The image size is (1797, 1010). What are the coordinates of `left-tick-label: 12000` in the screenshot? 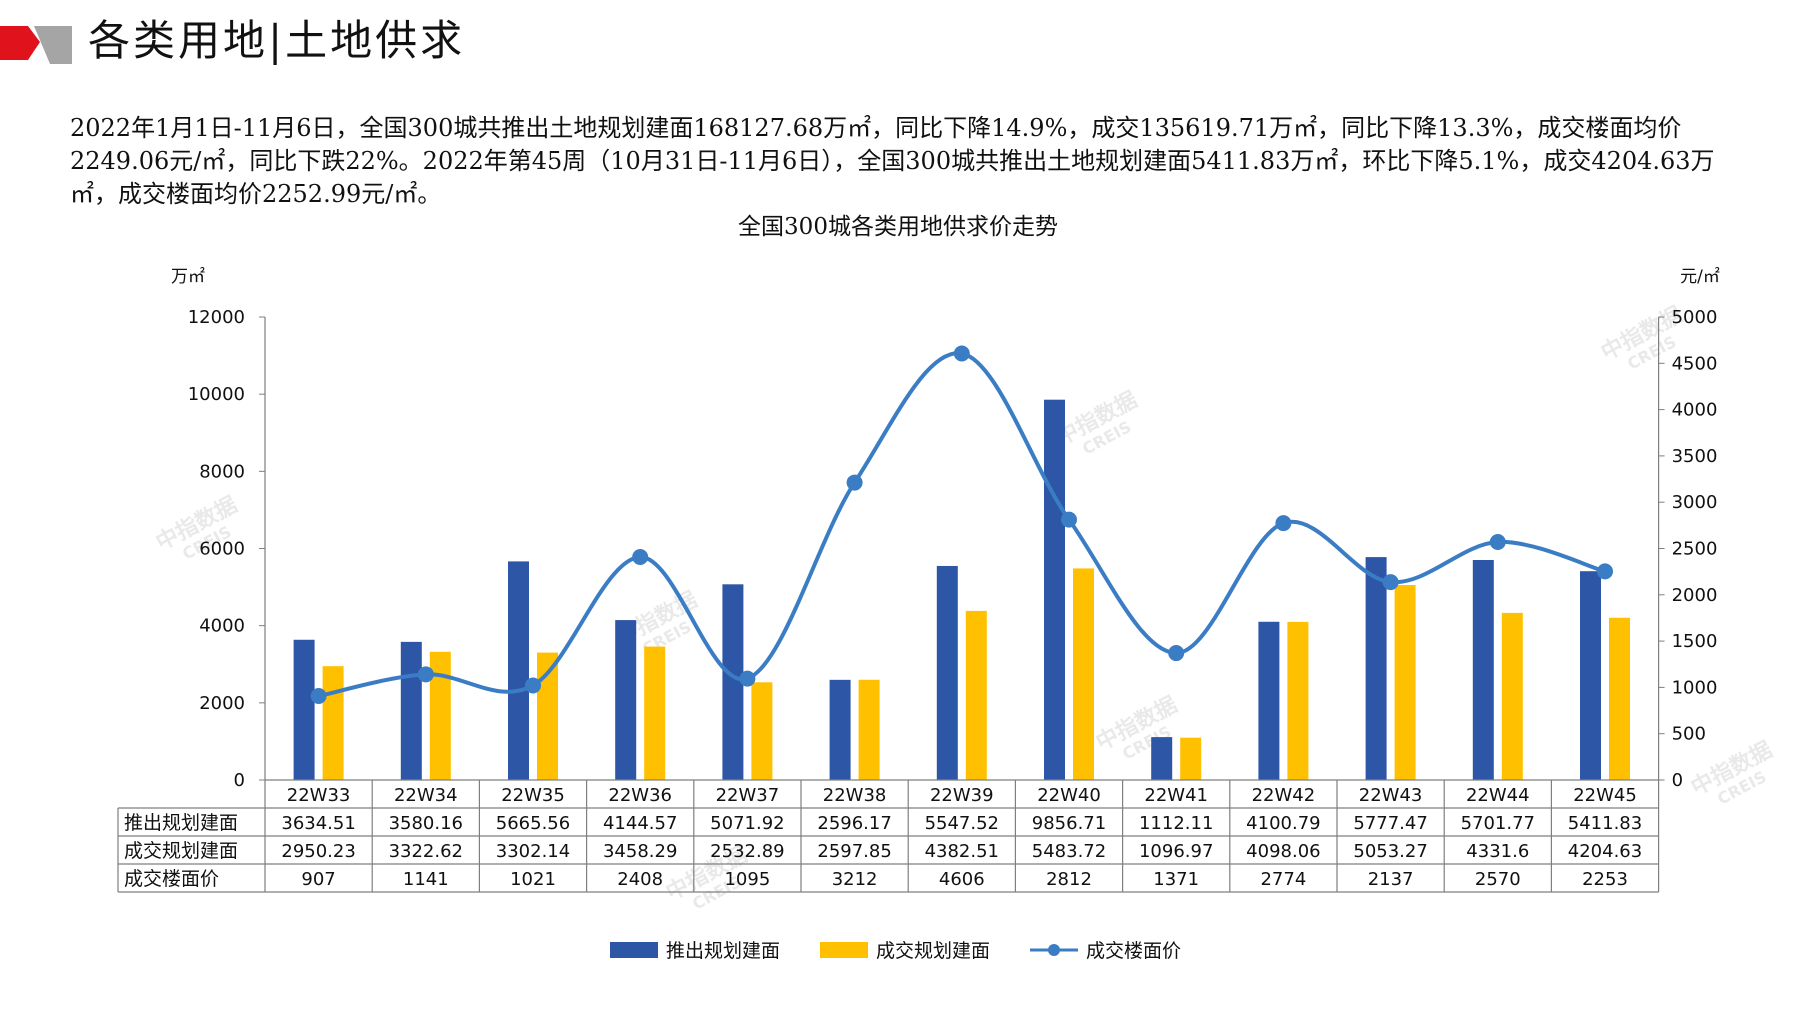 It's located at (216, 317).